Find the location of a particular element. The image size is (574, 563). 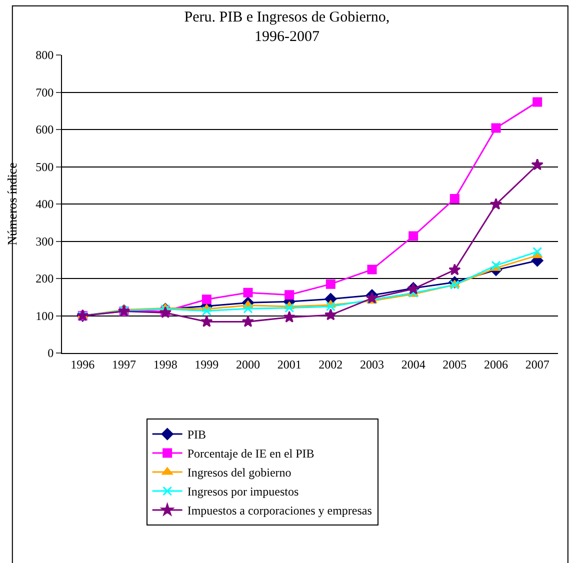

y-tick-label: 500 is located at coordinates (45, 167).